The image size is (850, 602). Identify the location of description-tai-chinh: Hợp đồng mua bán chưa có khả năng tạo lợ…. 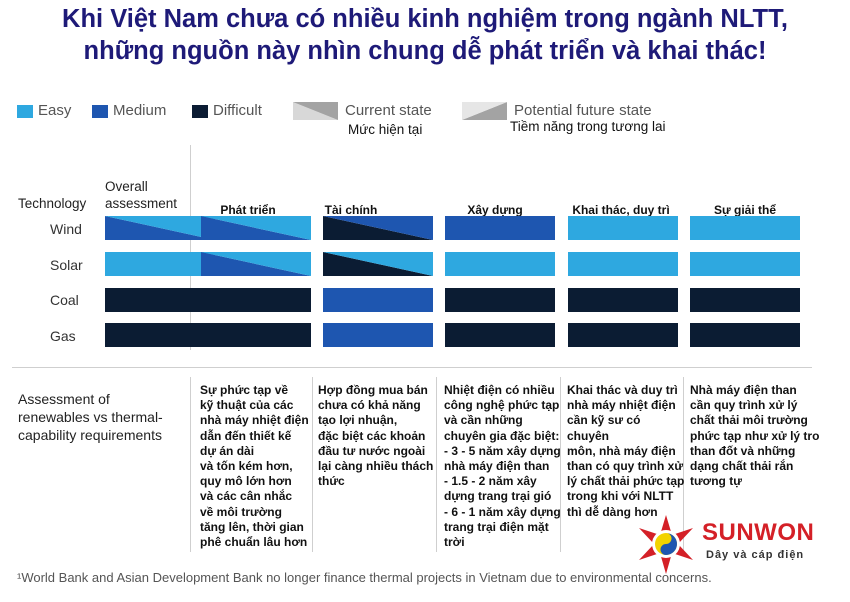
(376, 436).